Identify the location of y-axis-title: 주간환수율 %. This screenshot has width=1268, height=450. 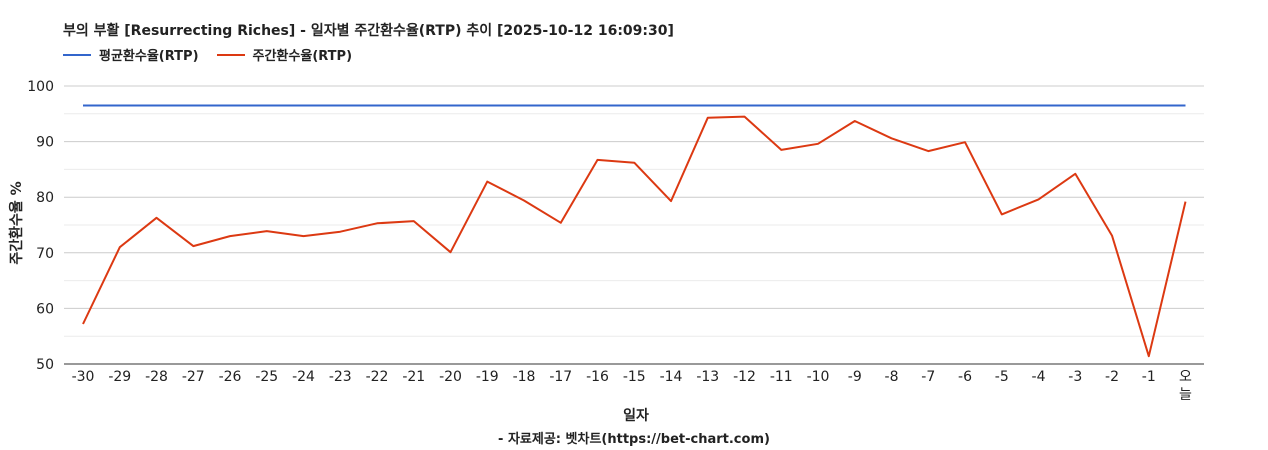
(16, 222).